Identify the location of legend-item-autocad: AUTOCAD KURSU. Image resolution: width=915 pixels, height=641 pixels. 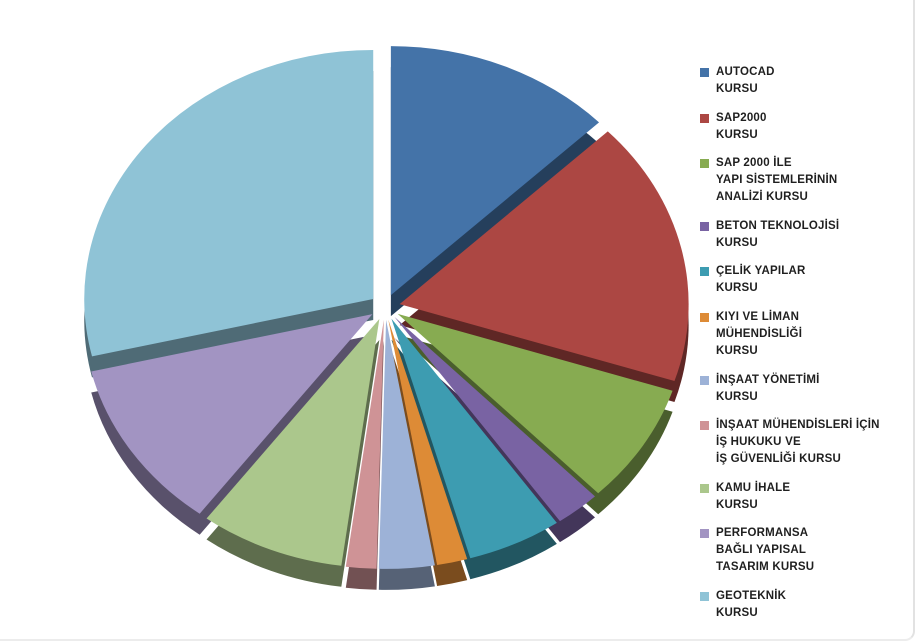
(803, 81).